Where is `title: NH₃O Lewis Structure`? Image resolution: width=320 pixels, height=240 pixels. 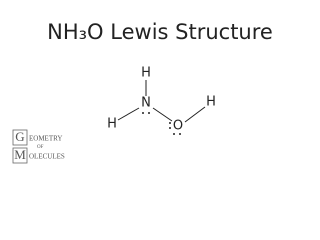 title: NH₃O Lewis Structure is located at coordinates (160, 32).